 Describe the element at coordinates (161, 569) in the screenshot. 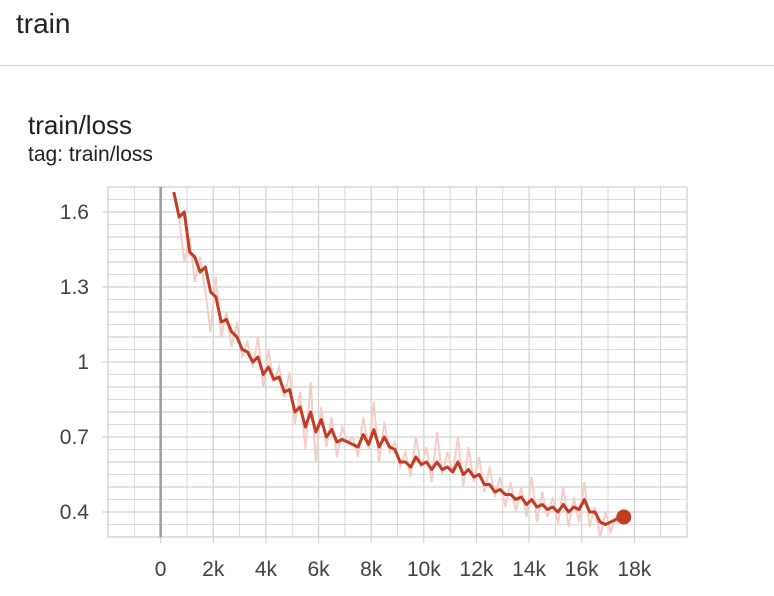

I see `x-tick-label: 0` at that location.